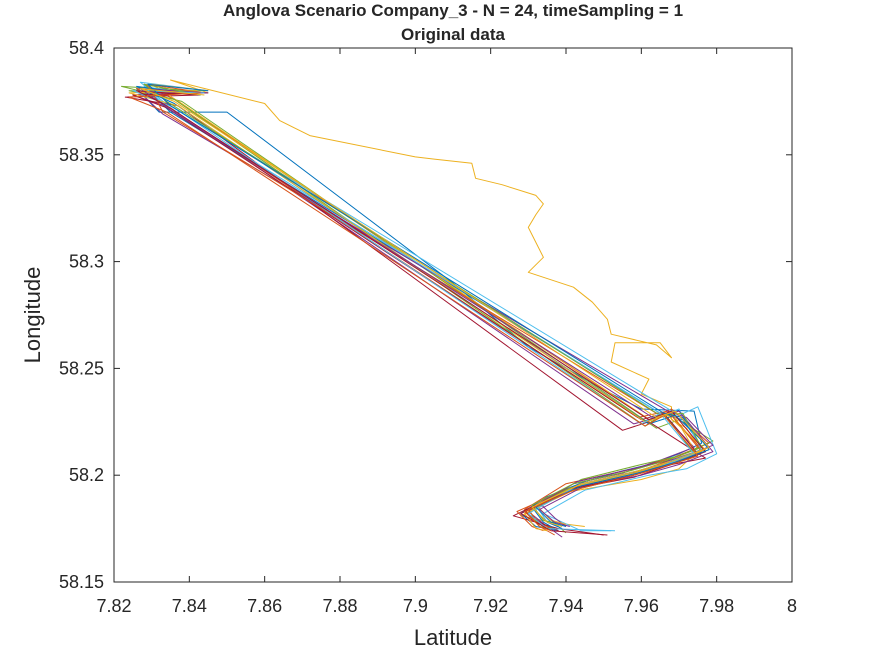 This screenshot has width=875, height=656. I want to click on x-tick-label: 7.82, so click(113, 606).